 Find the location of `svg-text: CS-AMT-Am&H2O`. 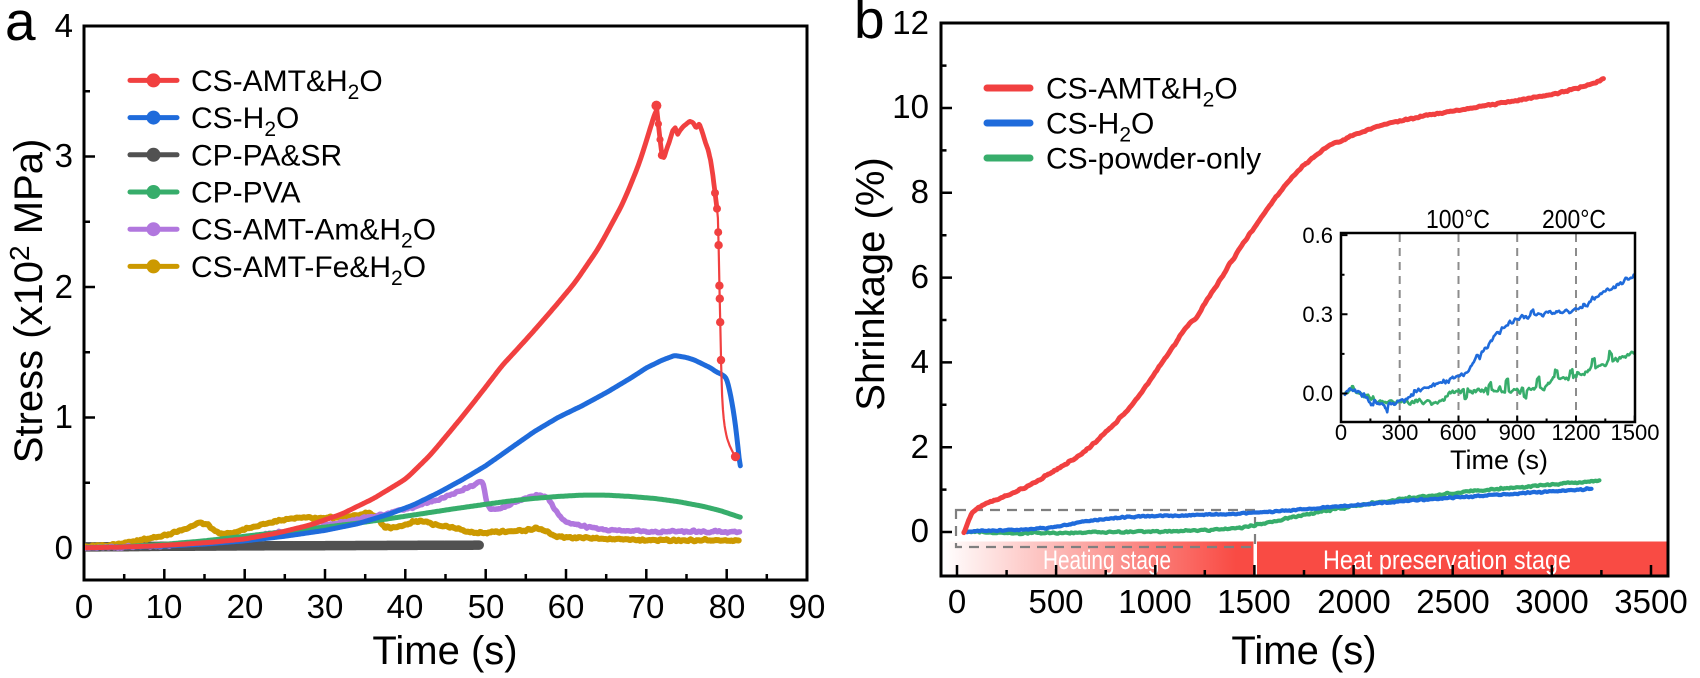

svg-text: CS-AMT-Am&H2O is located at coordinates (313, 233).